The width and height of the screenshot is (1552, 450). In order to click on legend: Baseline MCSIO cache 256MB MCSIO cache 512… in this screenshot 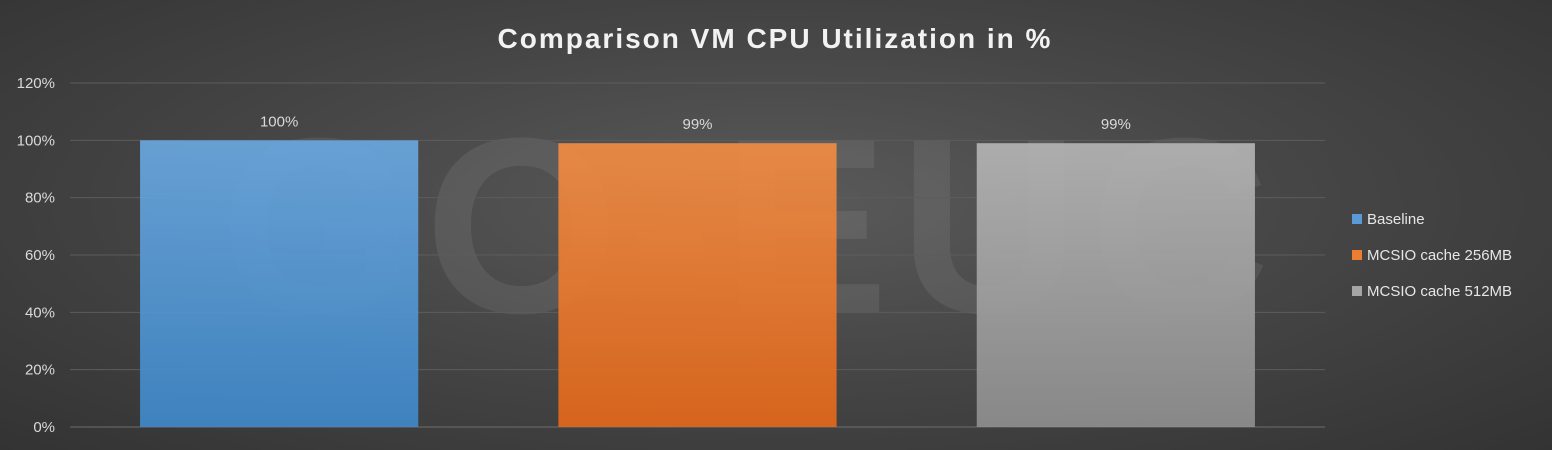, I will do `click(1432, 255)`.